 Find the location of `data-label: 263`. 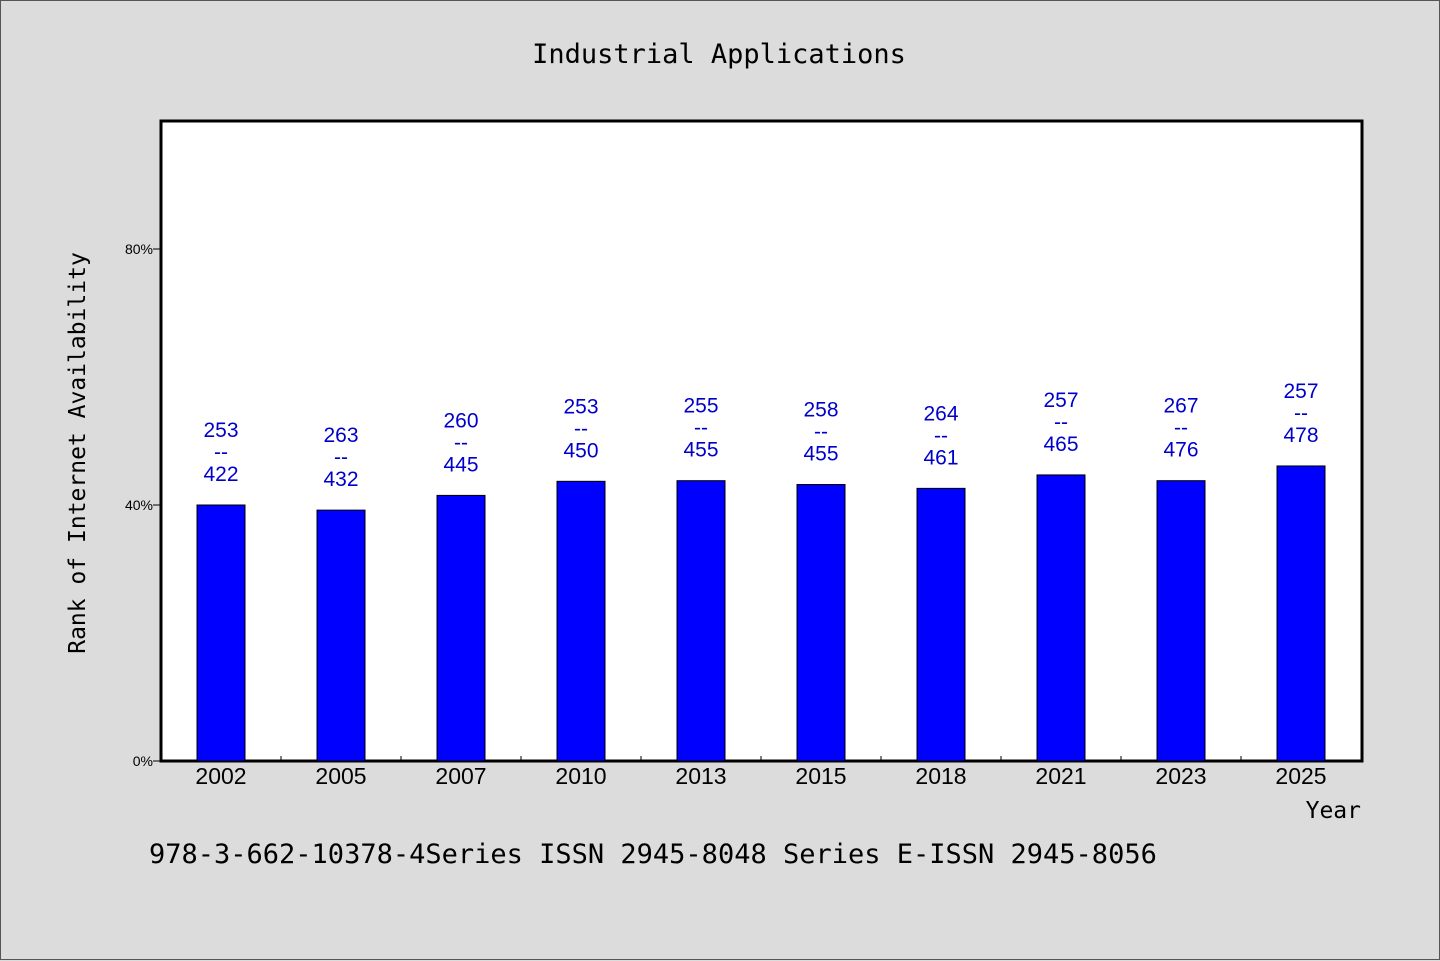

data-label: 263 is located at coordinates (340, 435).